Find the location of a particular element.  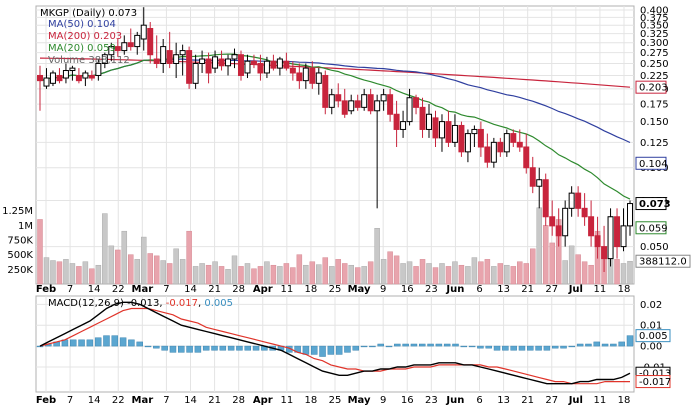

macd-value: -0.013 is located at coordinates (143, 303).